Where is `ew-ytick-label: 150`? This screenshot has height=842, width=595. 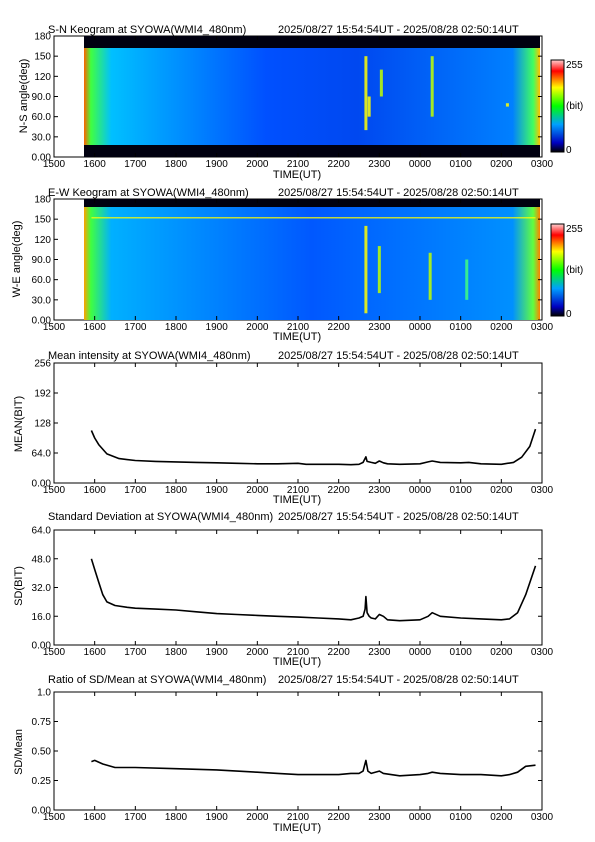 ew-ytick-label: 150 is located at coordinates (42, 220).